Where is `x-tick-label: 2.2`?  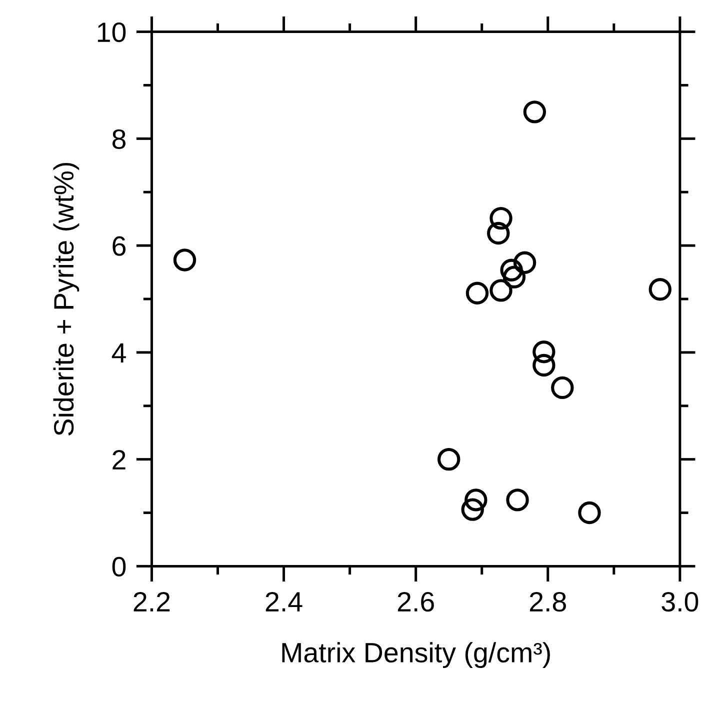 x-tick-label: 2.2 is located at coordinates (152, 602).